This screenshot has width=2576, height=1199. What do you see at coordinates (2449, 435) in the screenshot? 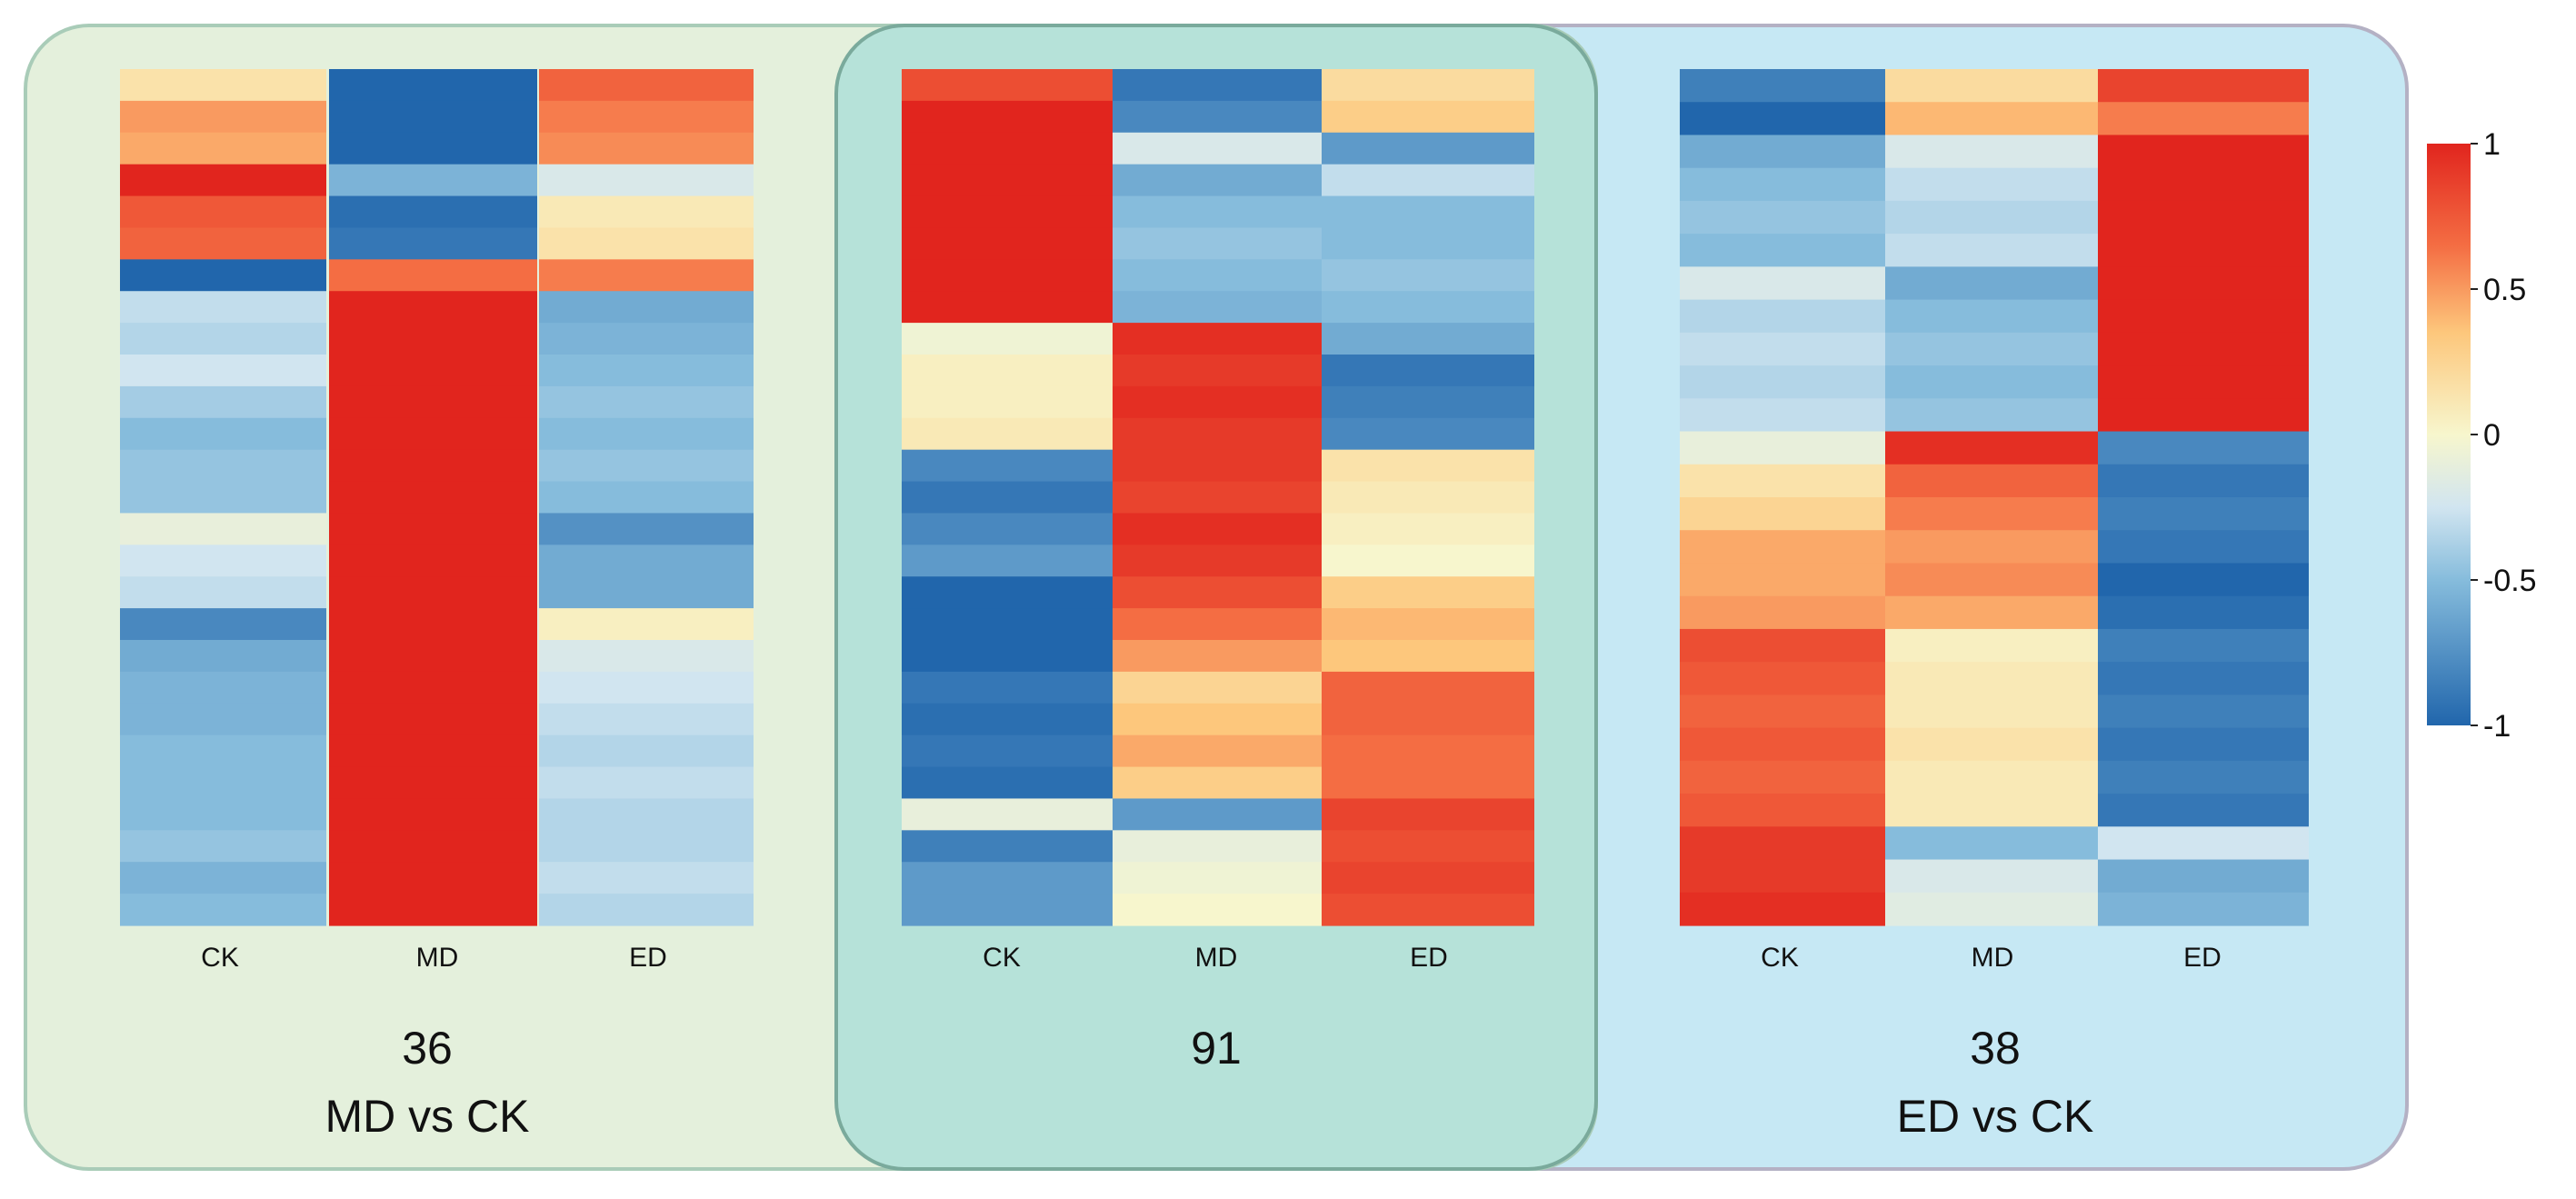
I see `color-legend-bar` at bounding box center [2449, 435].